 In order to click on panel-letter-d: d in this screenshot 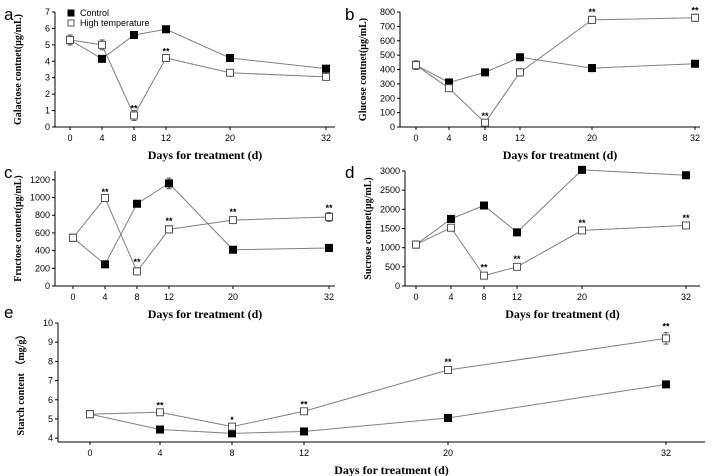, I will do `click(349, 172)`.